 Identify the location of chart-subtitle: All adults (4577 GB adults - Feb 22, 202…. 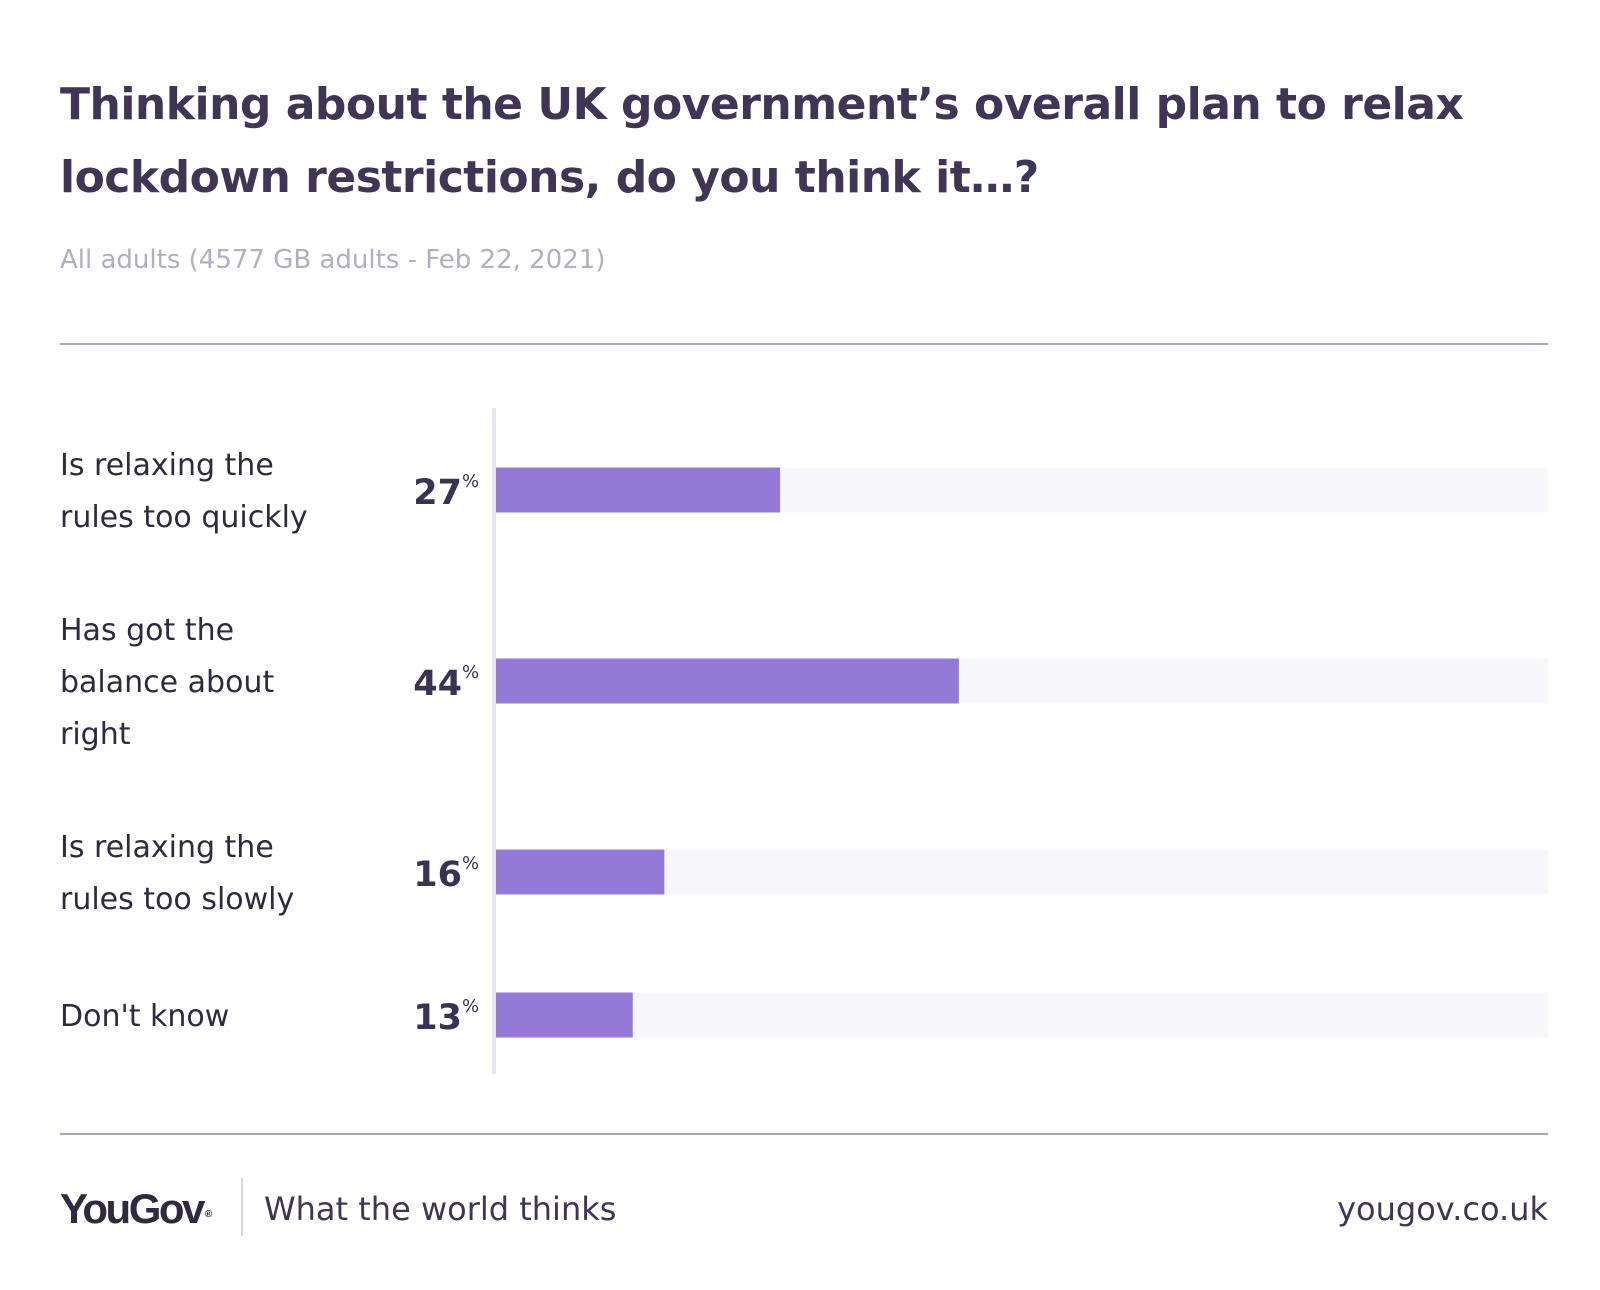
(333, 260).